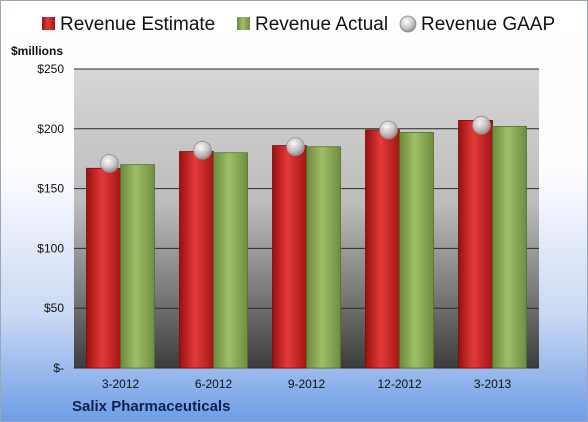  I want to click on legend-label-actual: Revenue Actual, so click(321, 24).